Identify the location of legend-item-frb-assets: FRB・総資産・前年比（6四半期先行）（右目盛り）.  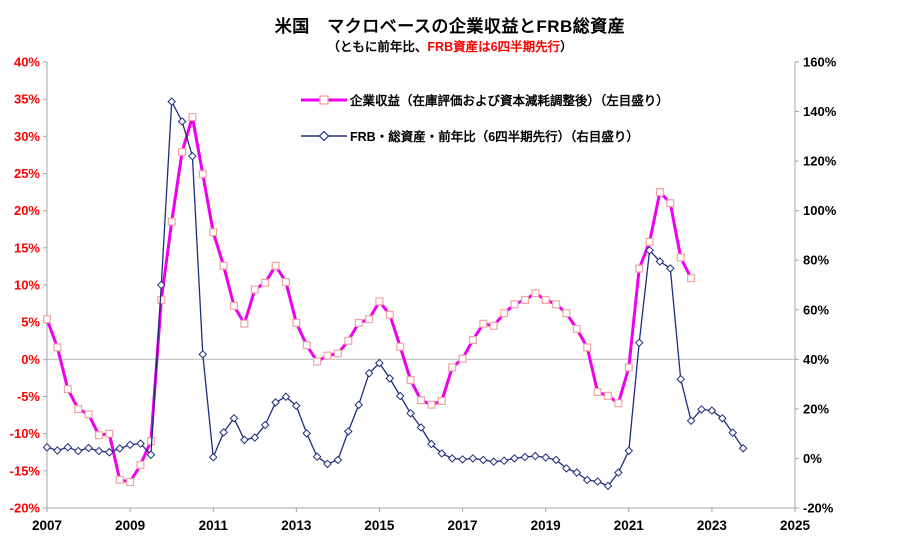
(484, 135).